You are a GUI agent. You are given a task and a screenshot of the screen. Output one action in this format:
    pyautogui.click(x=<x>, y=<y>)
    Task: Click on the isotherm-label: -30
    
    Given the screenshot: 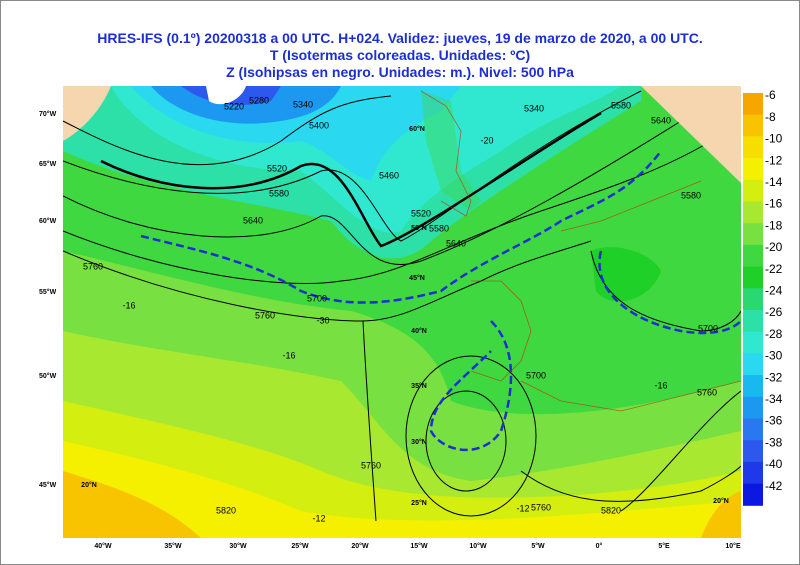 What is the action you would take?
    pyautogui.click(x=322, y=320)
    